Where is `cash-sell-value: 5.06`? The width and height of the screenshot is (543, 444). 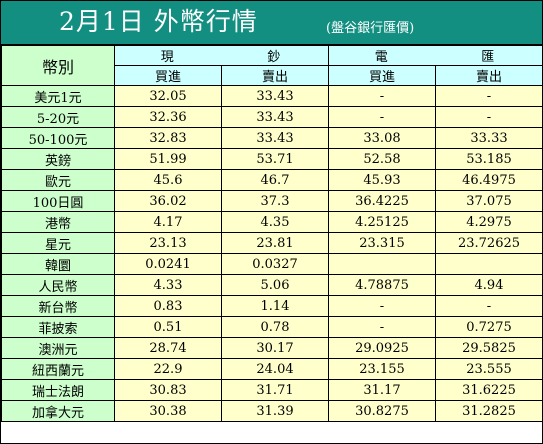 cash-sell-value: 5.06 is located at coordinates (275, 285).